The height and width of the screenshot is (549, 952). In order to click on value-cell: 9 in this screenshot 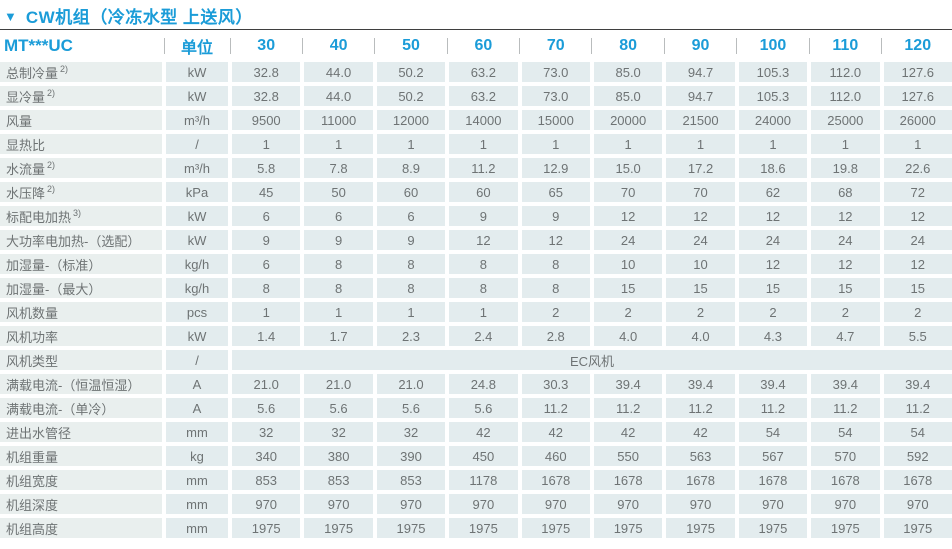, I will do `click(411, 240)`.